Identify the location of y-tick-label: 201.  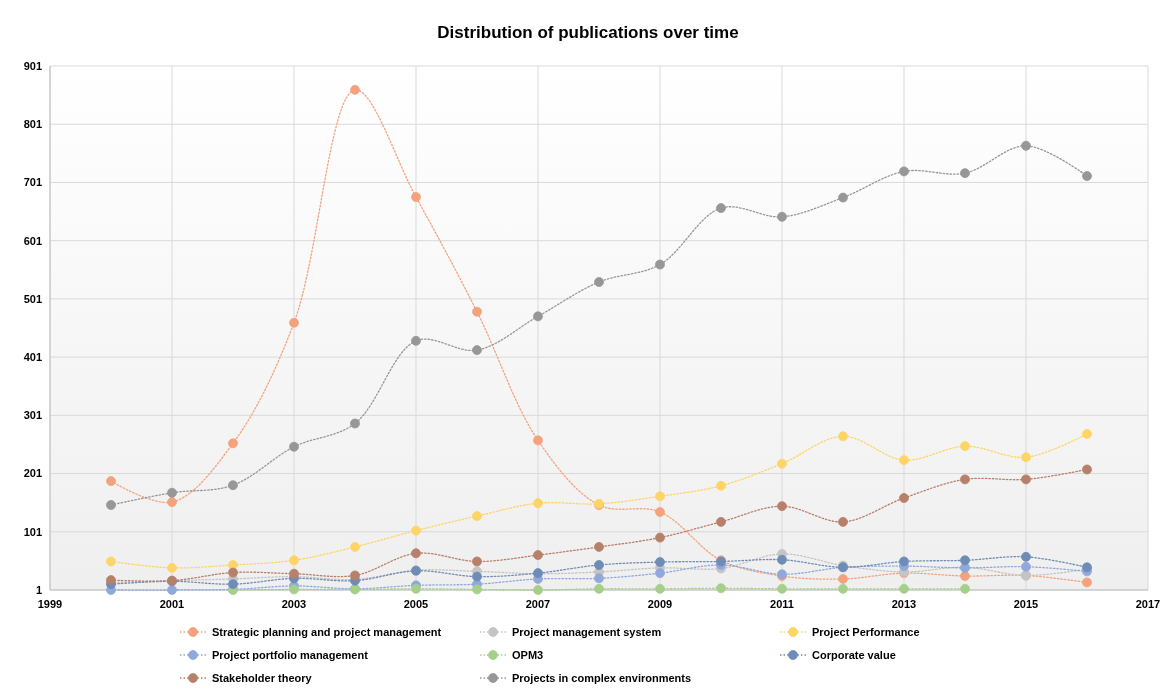
(32, 473).